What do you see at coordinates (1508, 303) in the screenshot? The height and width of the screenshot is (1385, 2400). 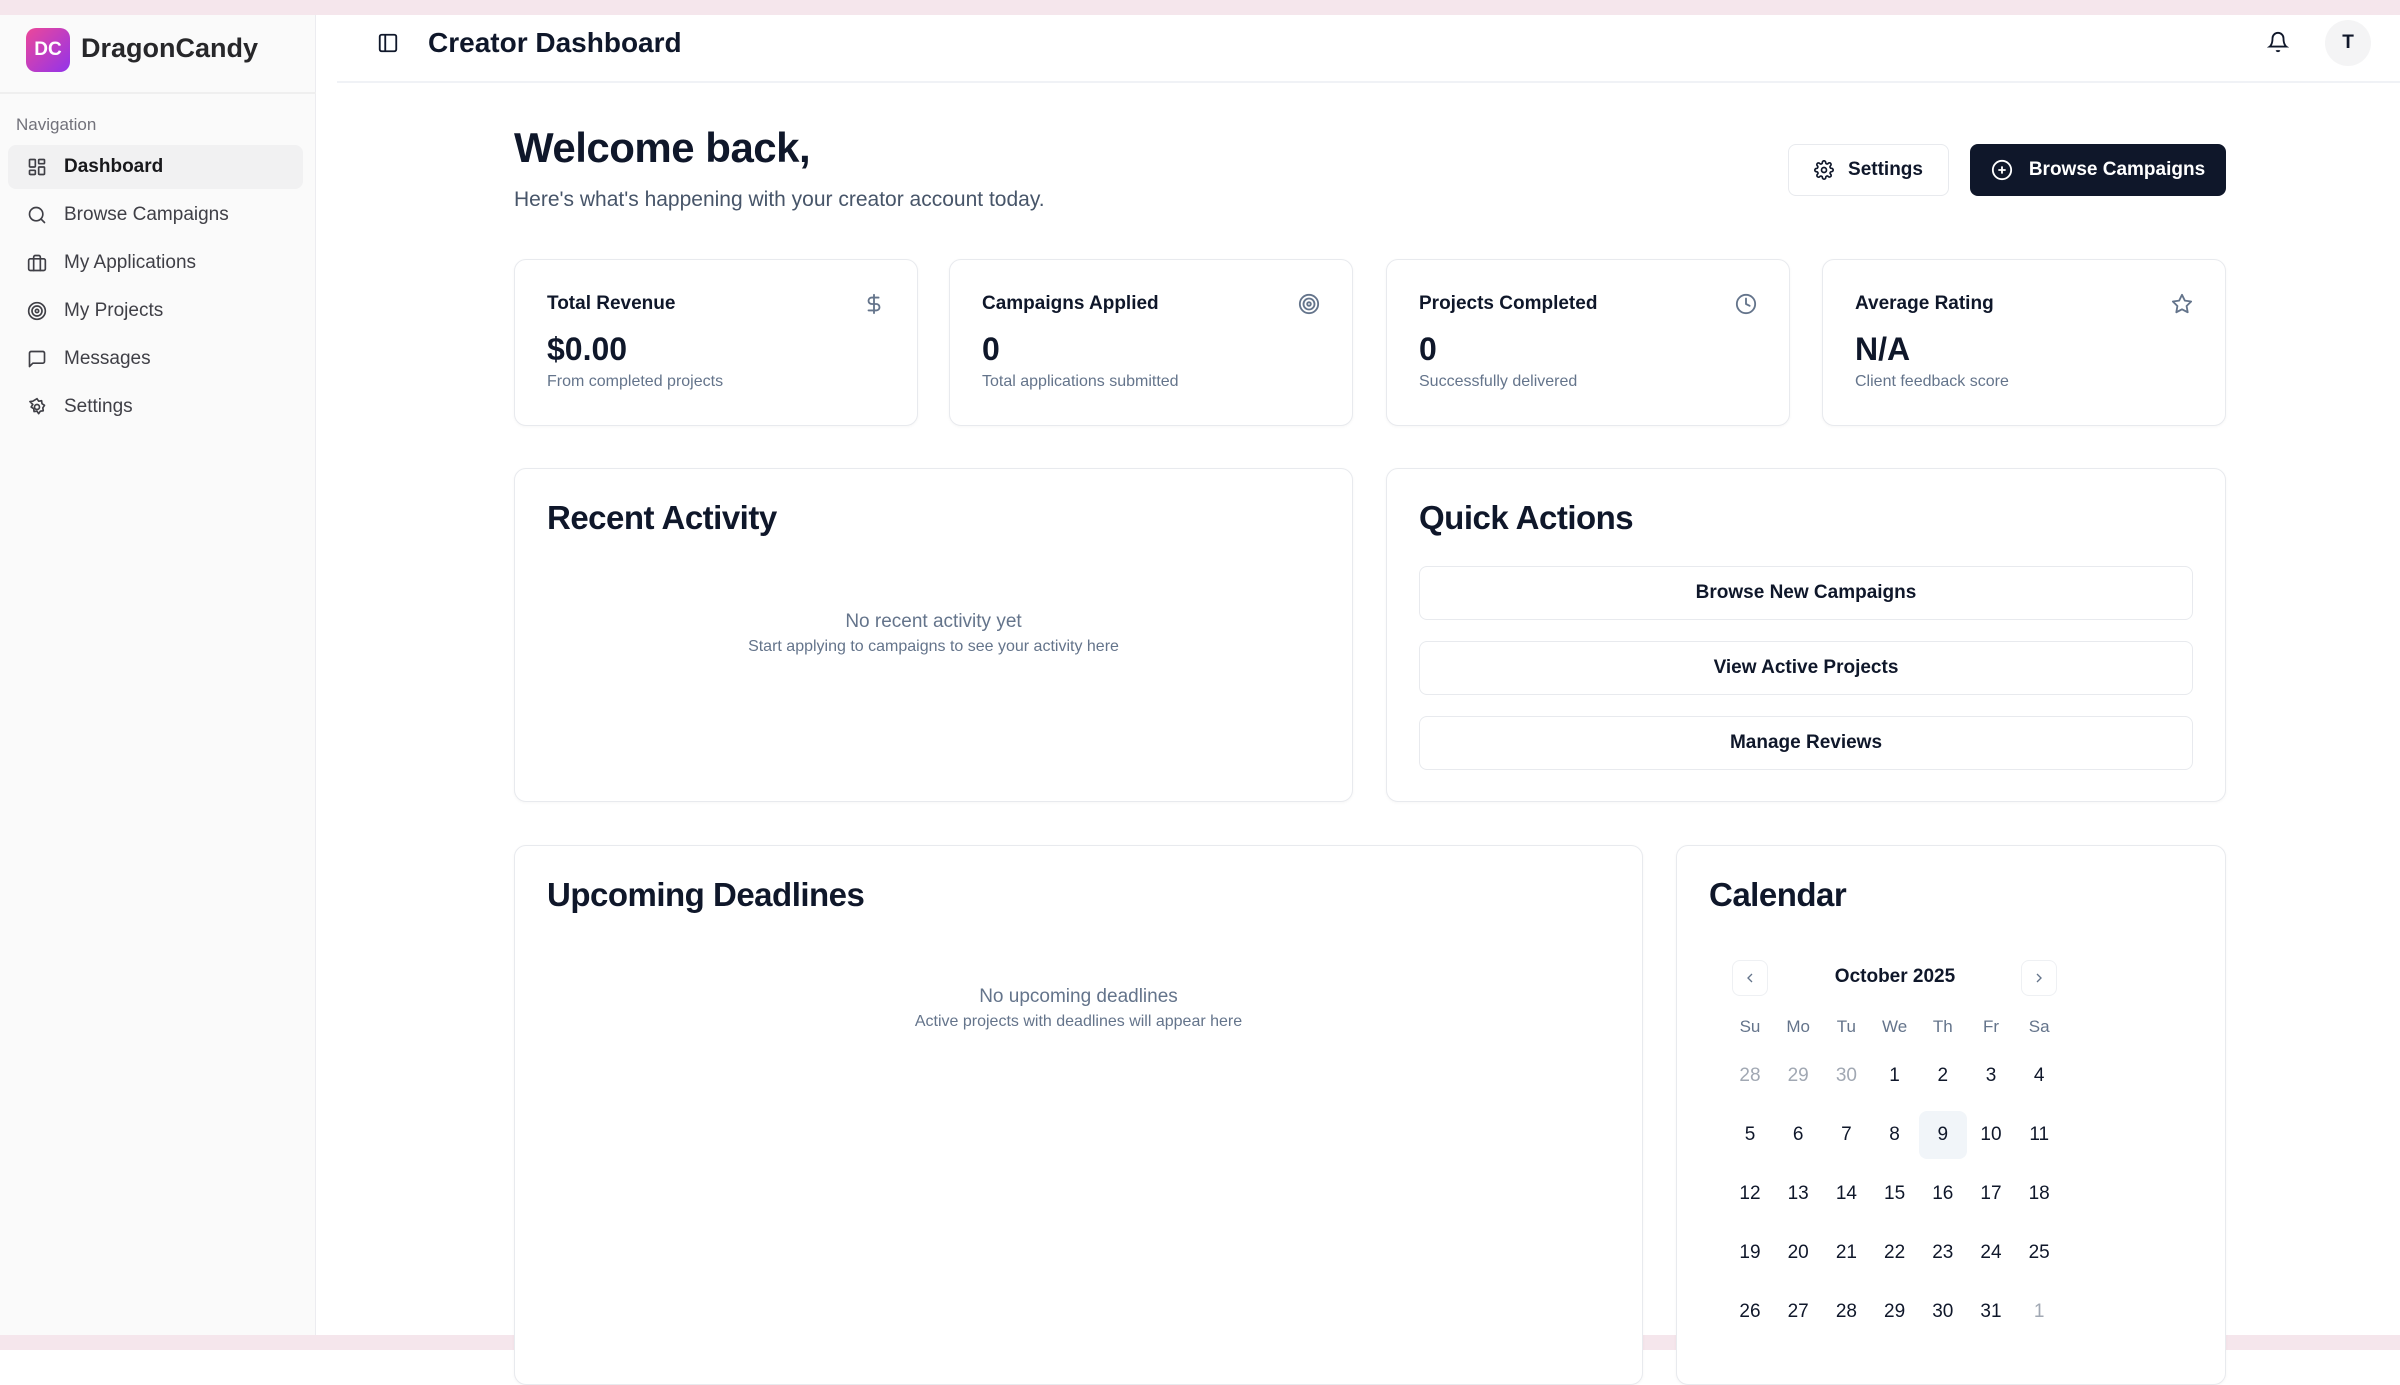 I see `stat-title: Projects Completed` at bounding box center [1508, 303].